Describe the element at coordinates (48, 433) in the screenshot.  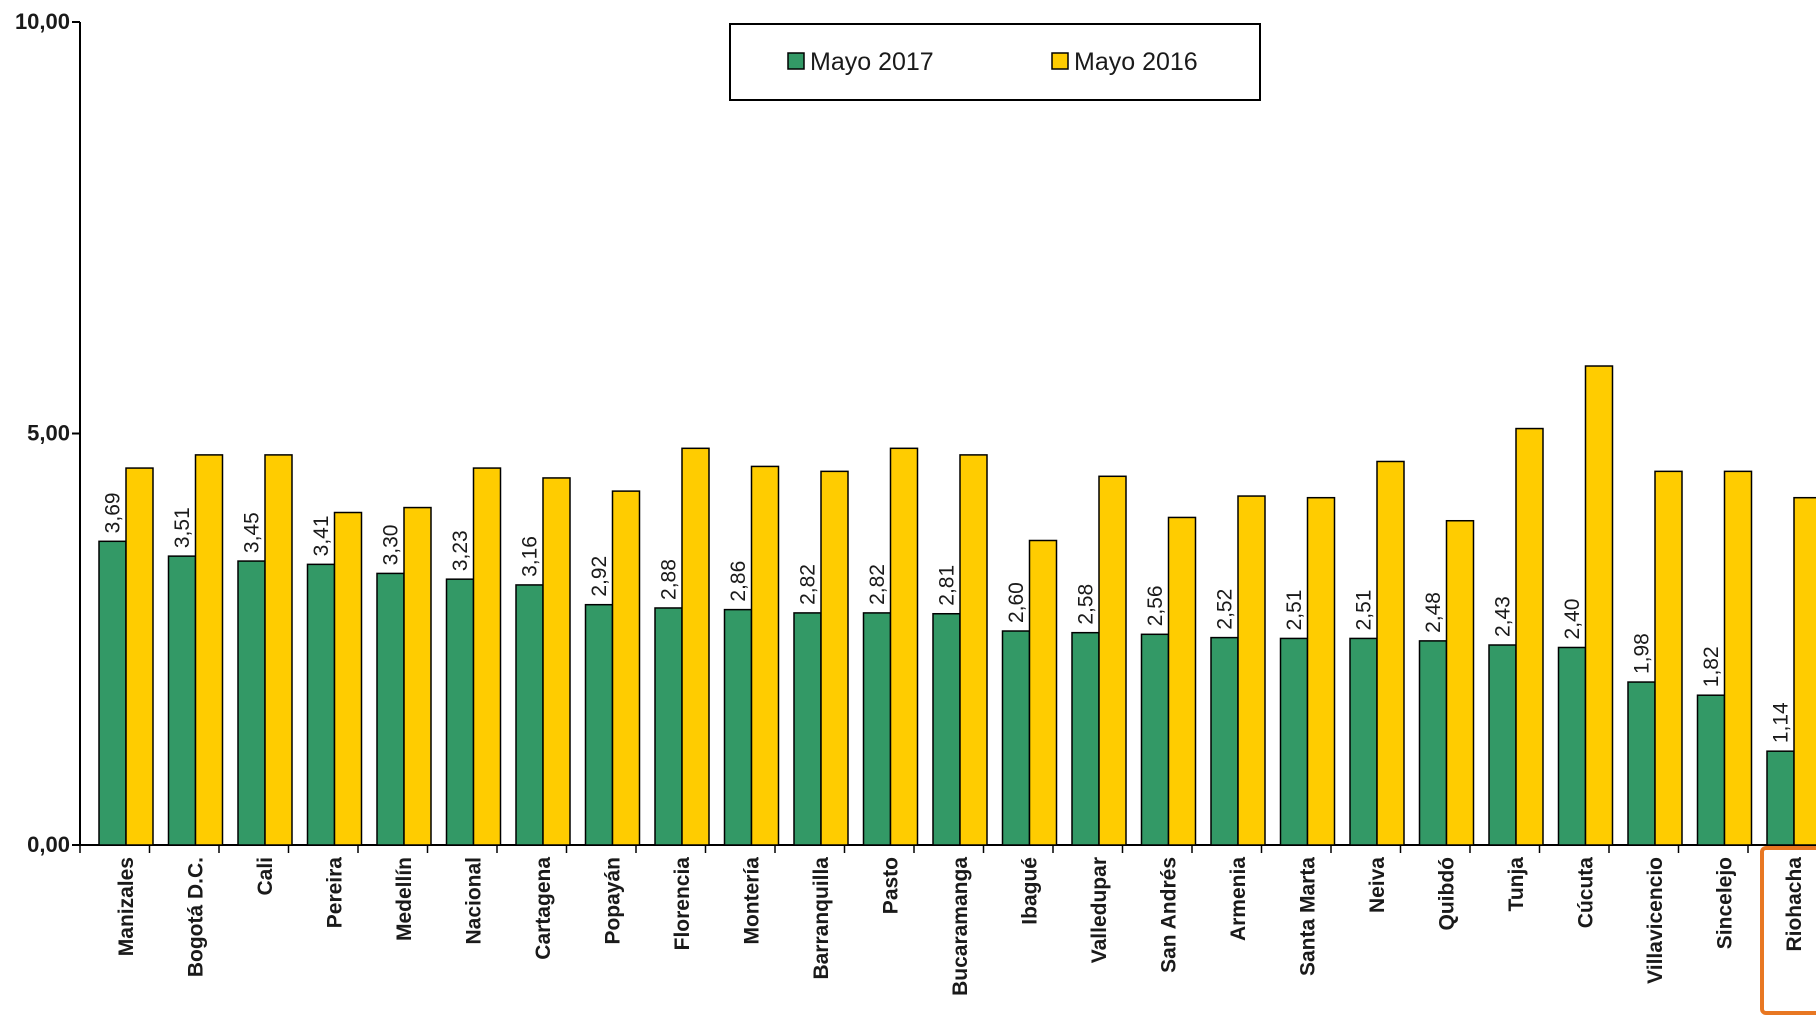
I see `y-tick-label: 5,00` at that location.